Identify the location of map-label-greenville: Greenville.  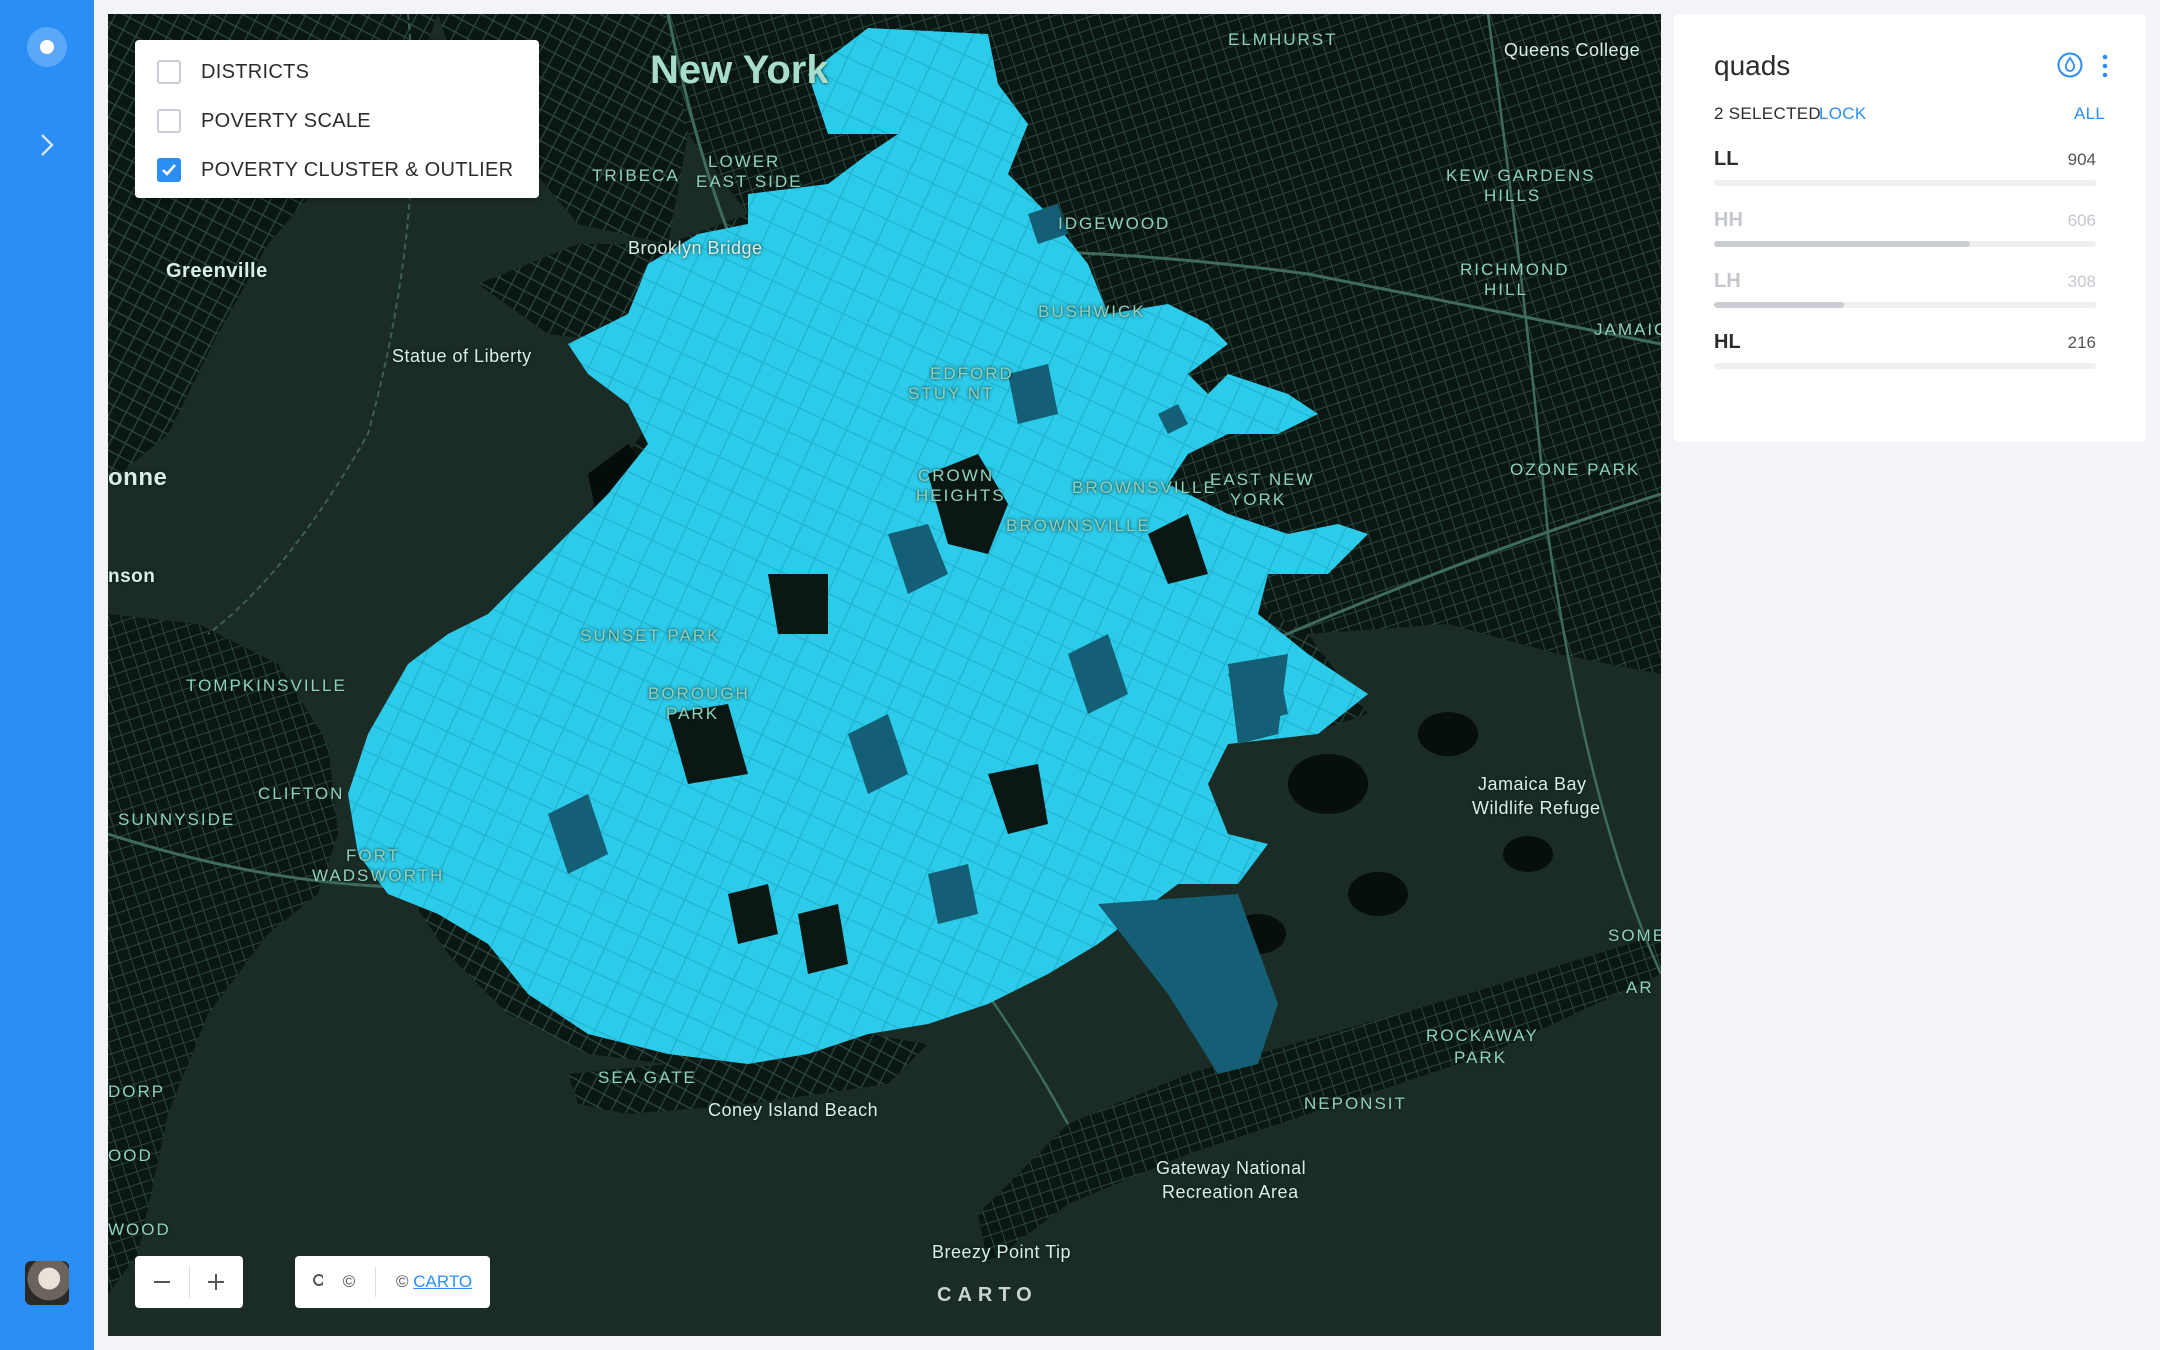
(217, 271).